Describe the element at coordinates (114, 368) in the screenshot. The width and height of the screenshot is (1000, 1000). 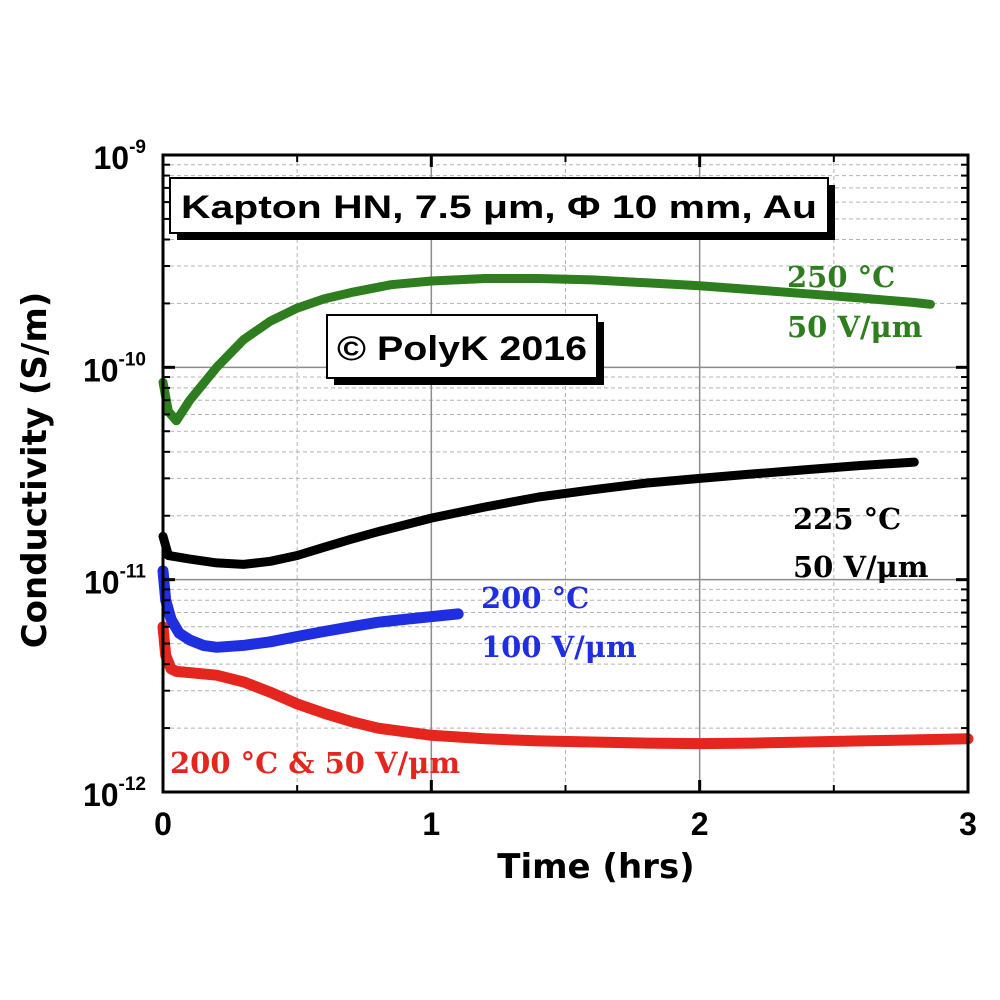
I see `y-tick-label: 10-10` at that location.